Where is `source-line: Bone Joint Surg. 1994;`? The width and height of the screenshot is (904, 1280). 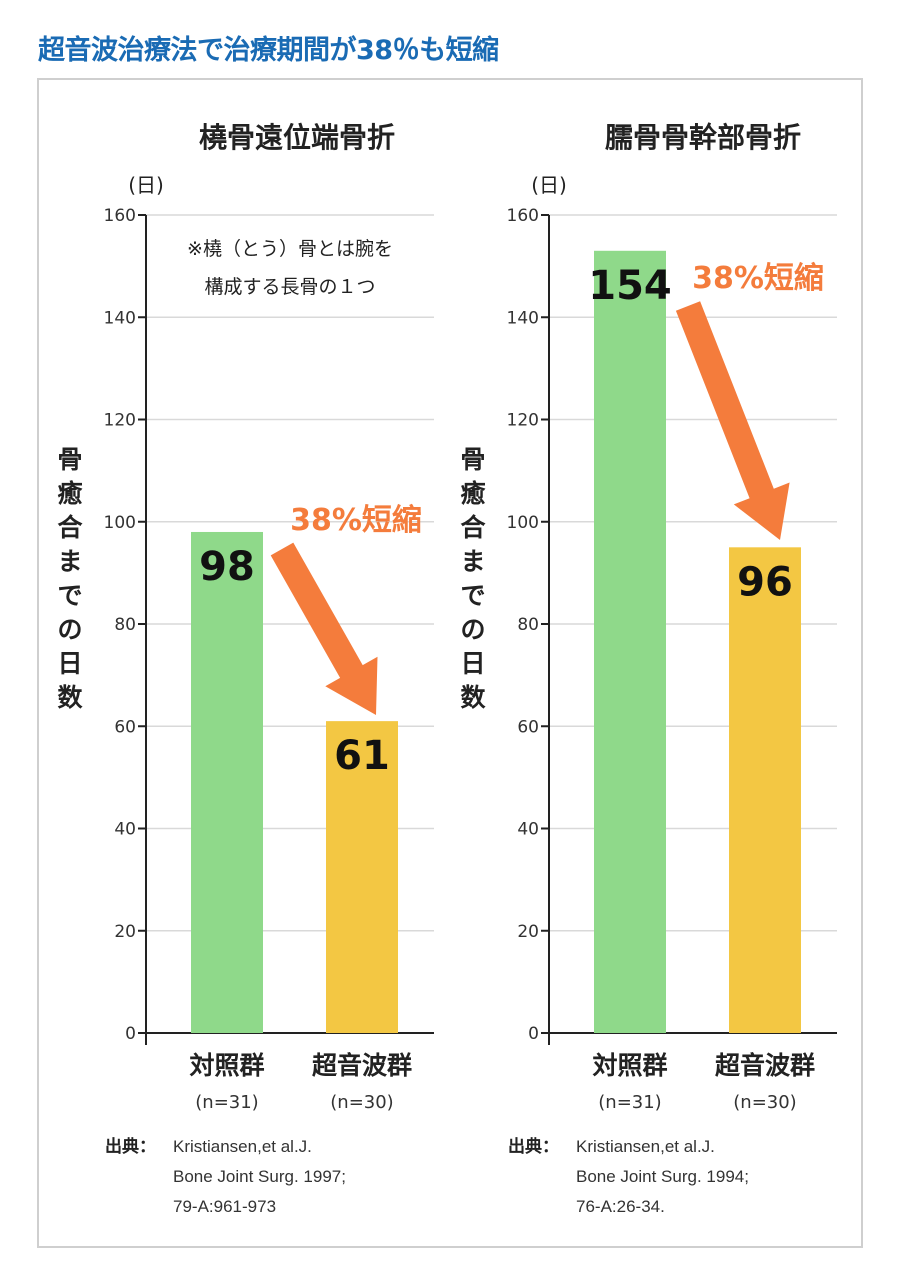 source-line: Bone Joint Surg. 1994; is located at coordinates (662, 1176).